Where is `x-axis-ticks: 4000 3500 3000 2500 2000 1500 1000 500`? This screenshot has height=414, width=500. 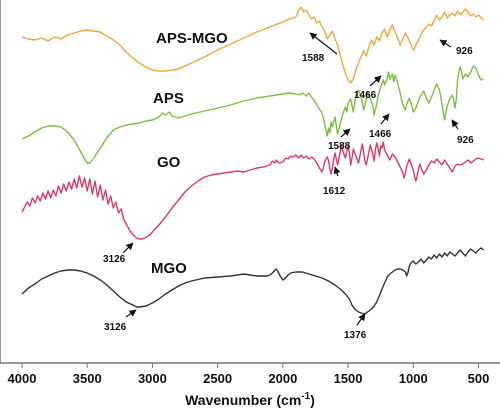
x-axis-ticks: 4000 3500 3000 2500 2000 1500 1000 500 is located at coordinates (249, 374).